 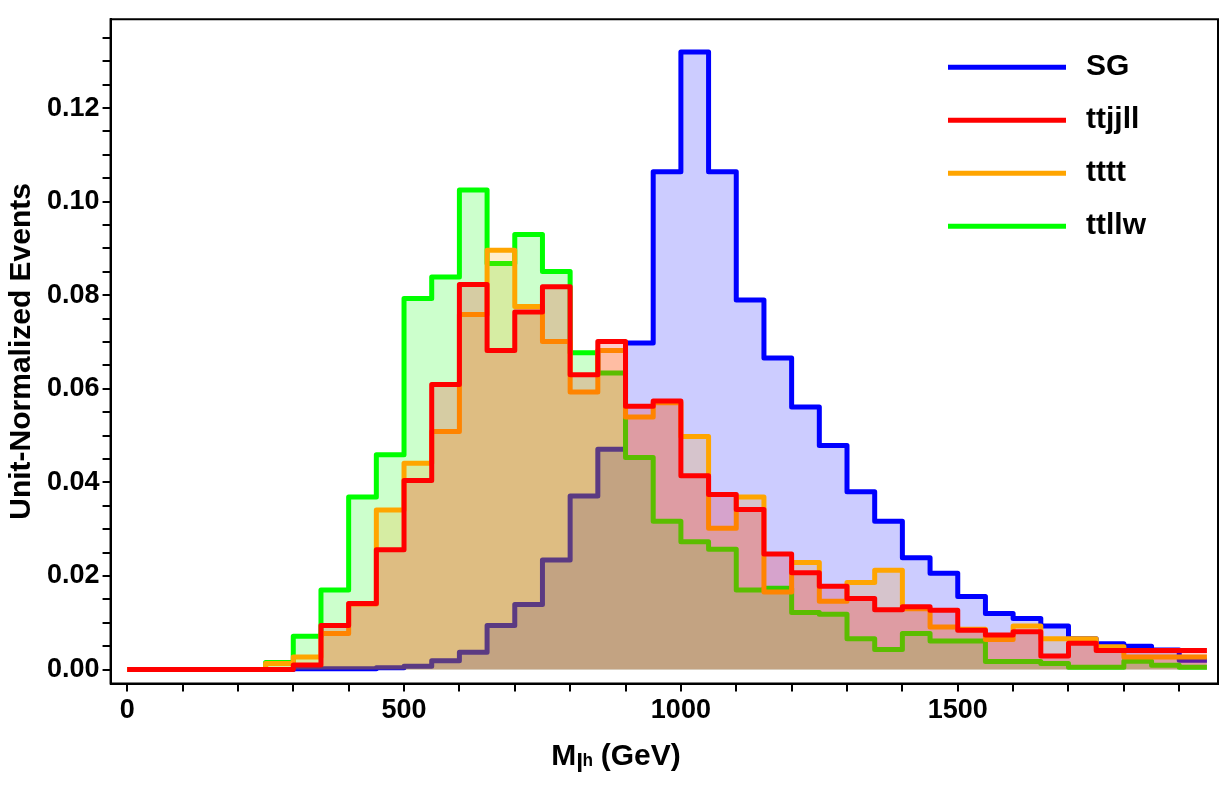 What do you see at coordinates (73, 480) in the screenshot?
I see `y-tick-label: 0.04` at bounding box center [73, 480].